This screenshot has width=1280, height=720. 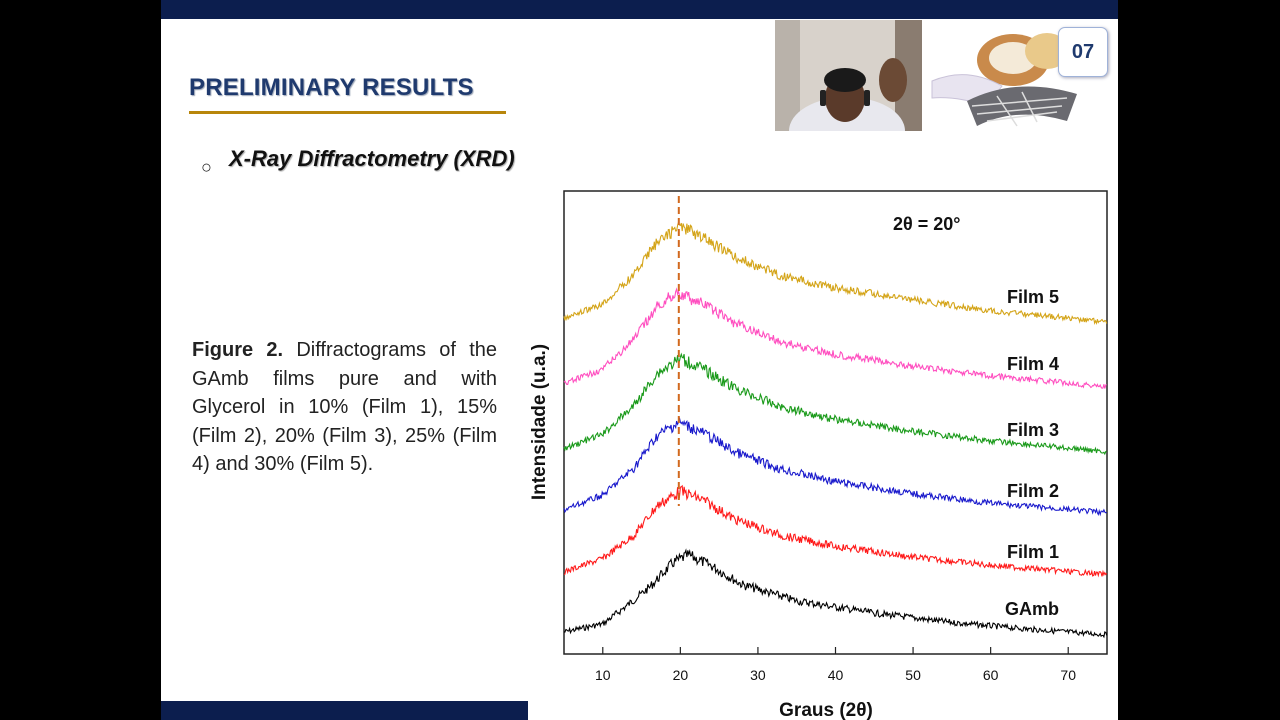 I want to click on x-axis-label: Graus (2θ), so click(x=826, y=710).